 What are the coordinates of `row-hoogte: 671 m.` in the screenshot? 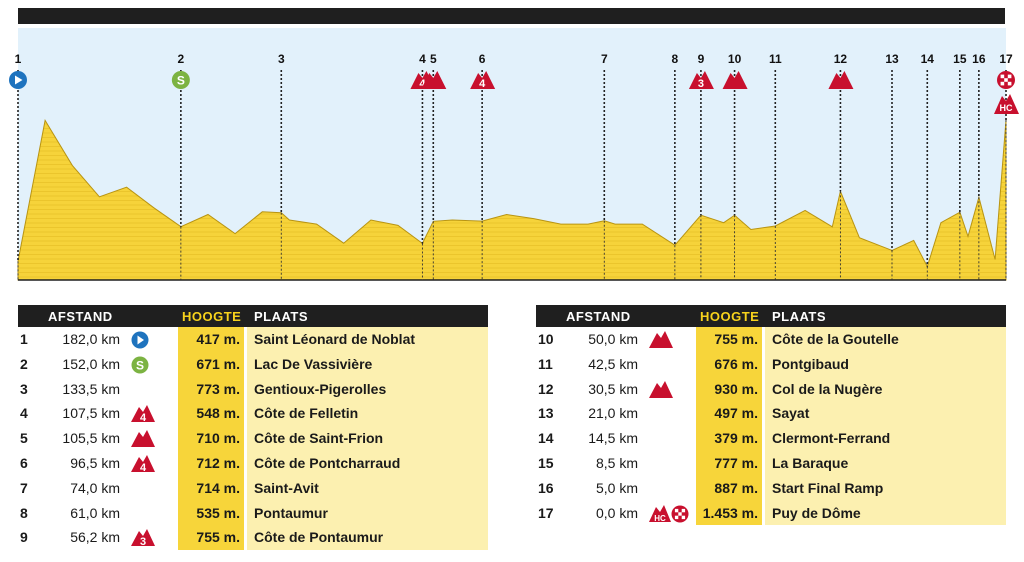 It's located at (218, 363).